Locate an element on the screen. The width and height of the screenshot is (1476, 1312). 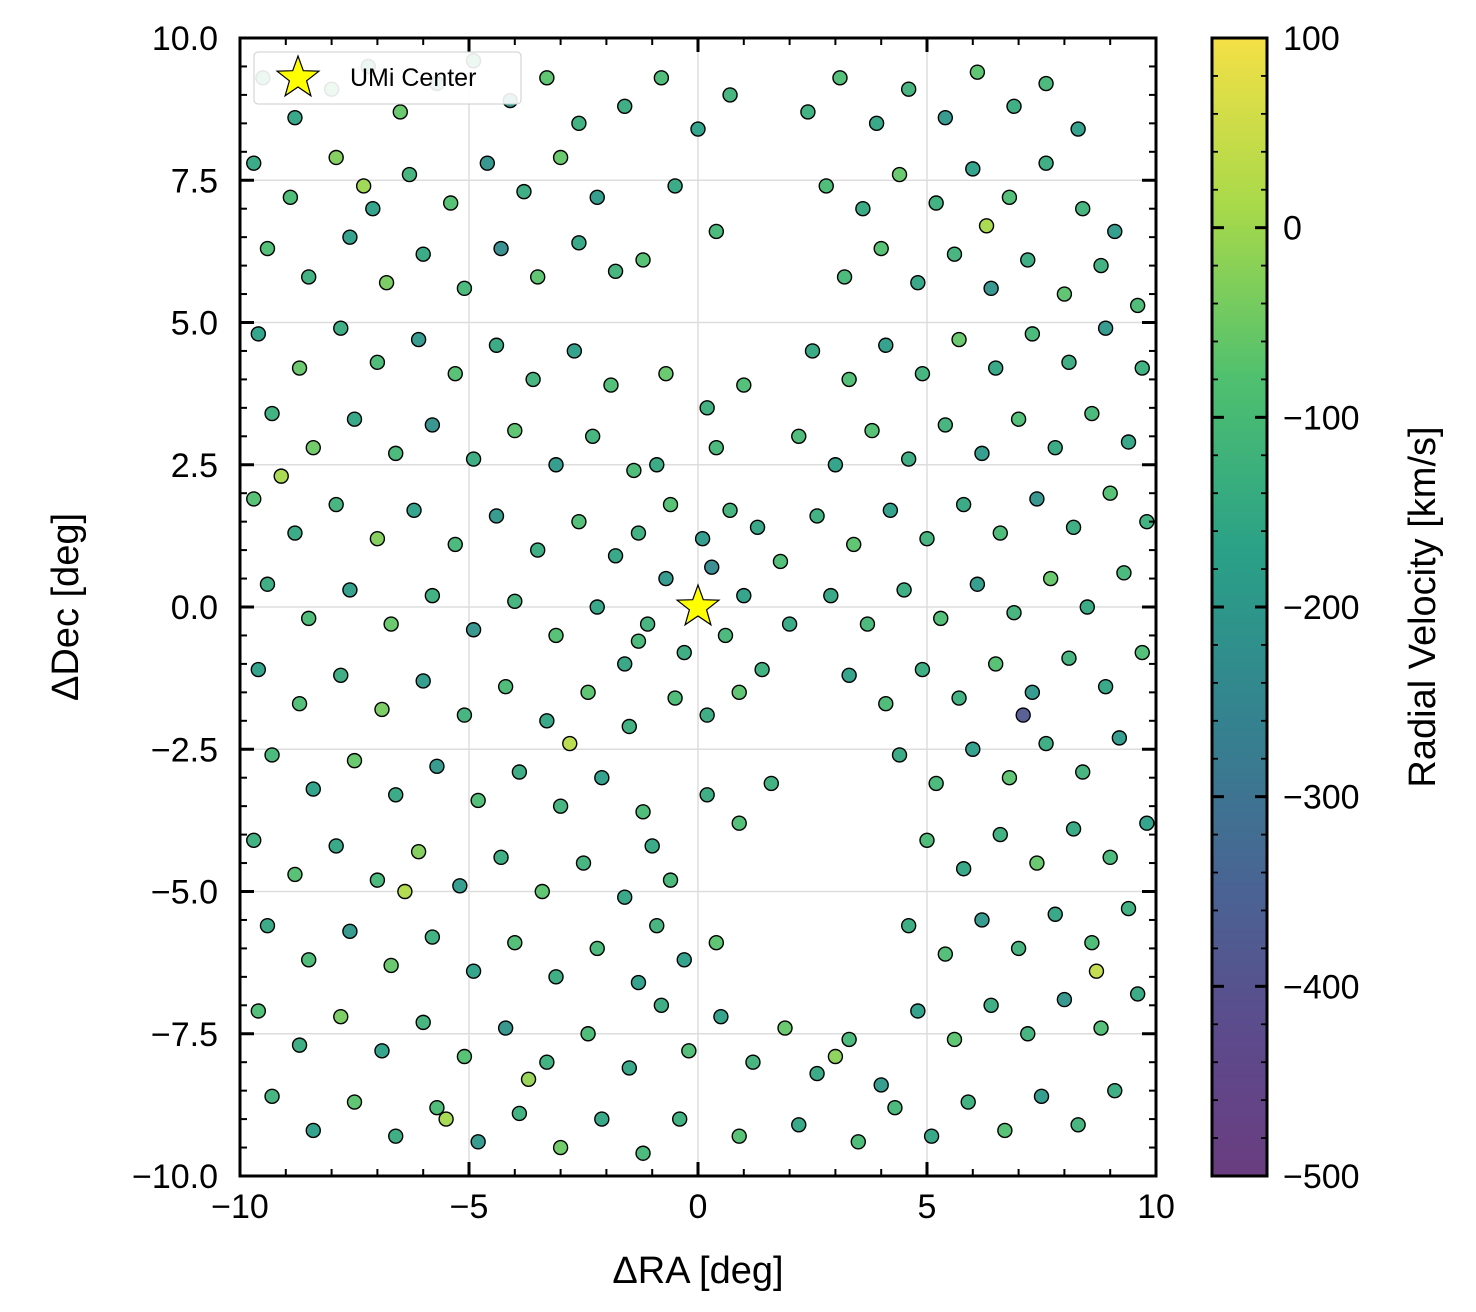
y-tick-labels: −10.0 −7.5 −5.0 −2.5 0.0 2.5 5.0 7.5 10.0 is located at coordinates (175, 608).